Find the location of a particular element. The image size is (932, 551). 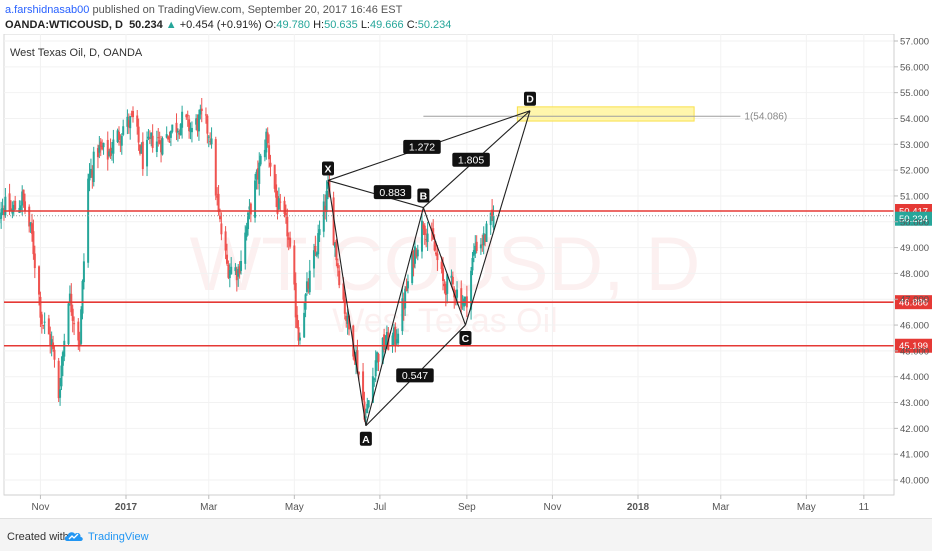

y-tick-label: 42.000 is located at coordinates (914, 429).